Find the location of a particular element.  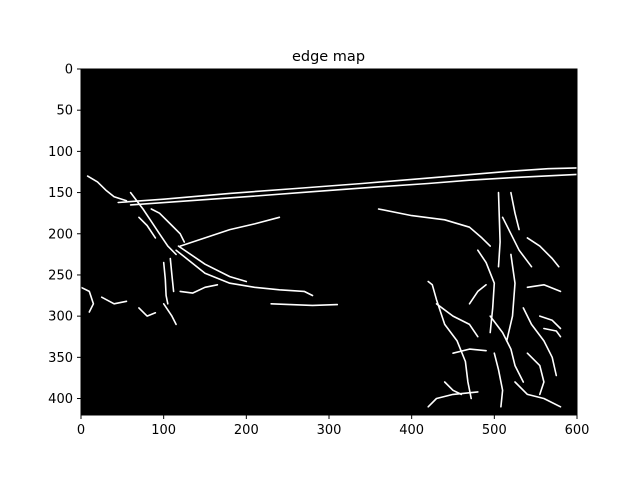

x-axis: 0 100 200 300 400 500 600 is located at coordinates (333, 426).